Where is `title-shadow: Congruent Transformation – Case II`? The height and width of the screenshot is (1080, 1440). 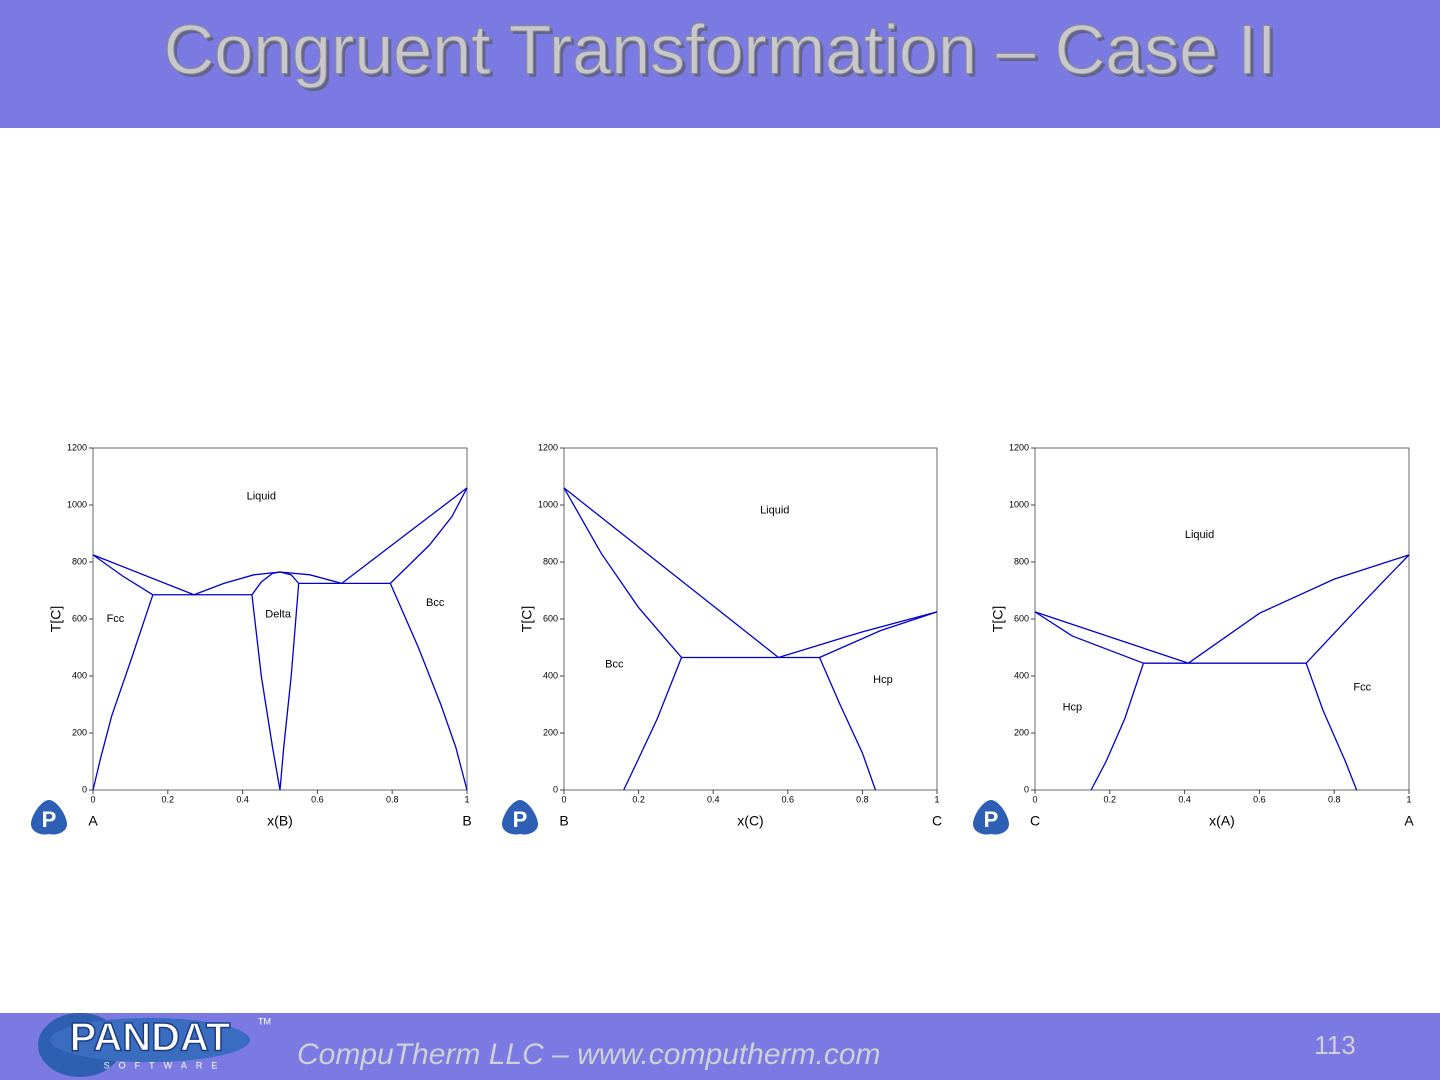
title-shadow: Congruent Transformation – Case II is located at coordinates (723, 52).